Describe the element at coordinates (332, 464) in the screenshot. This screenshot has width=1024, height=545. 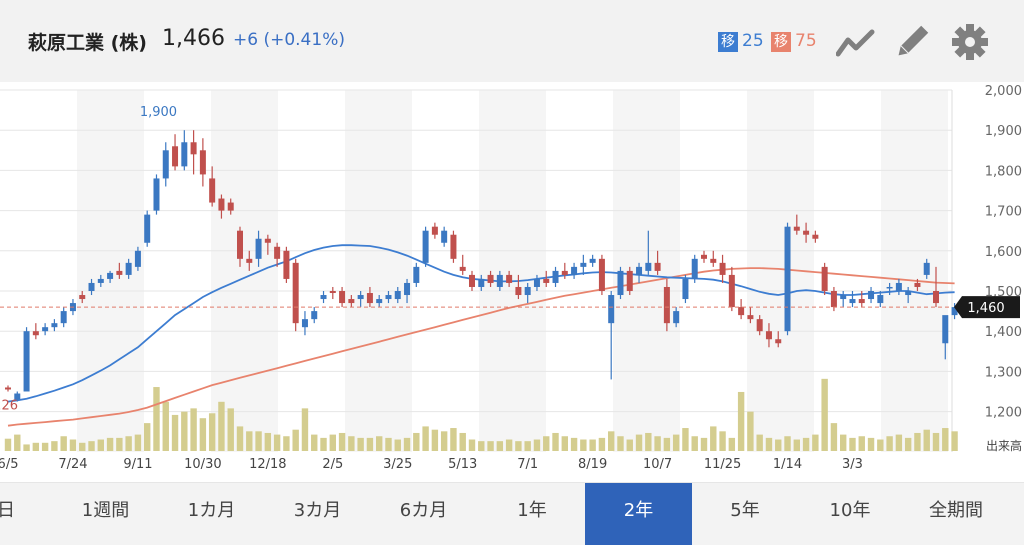
I see `x-tick-label: 2/5` at that location.